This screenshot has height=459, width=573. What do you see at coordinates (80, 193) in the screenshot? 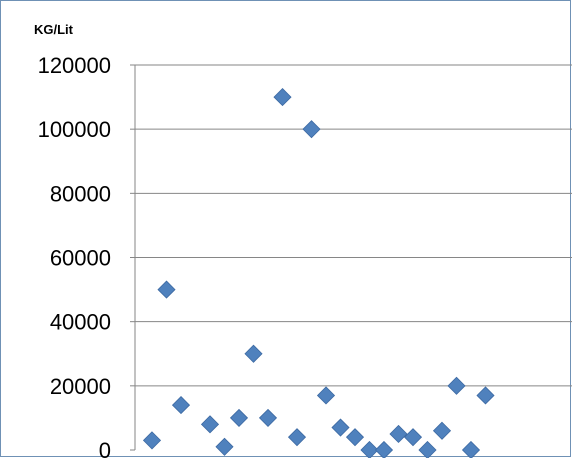
I see `y-tick-label: 80000` at bounding box center [80, 193].